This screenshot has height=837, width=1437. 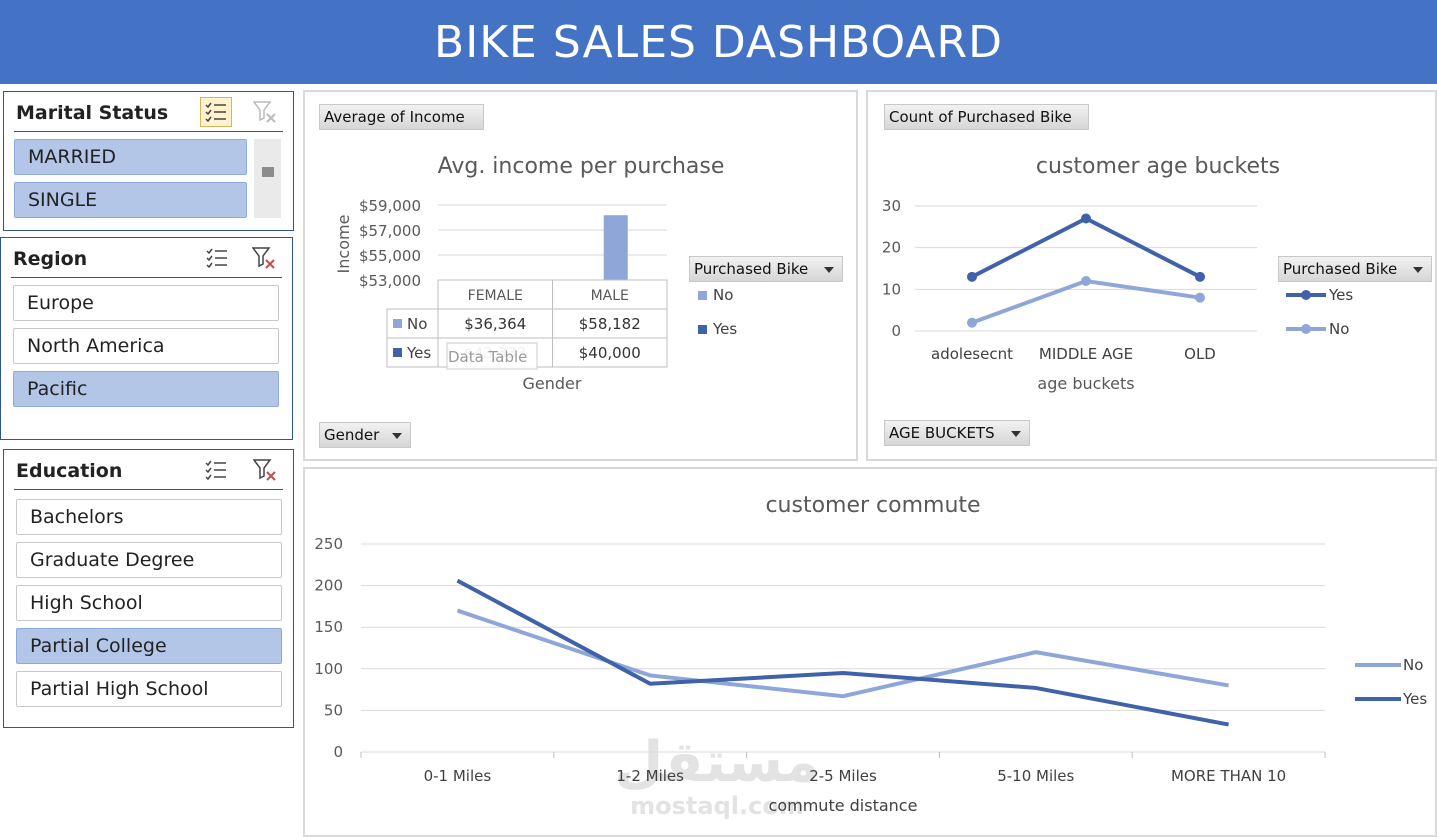 What do you see at coordinates (986, 117) in the screenshot?
I see `value-field-button: Count of Purchased Bike` at bounding box center [986, 117].